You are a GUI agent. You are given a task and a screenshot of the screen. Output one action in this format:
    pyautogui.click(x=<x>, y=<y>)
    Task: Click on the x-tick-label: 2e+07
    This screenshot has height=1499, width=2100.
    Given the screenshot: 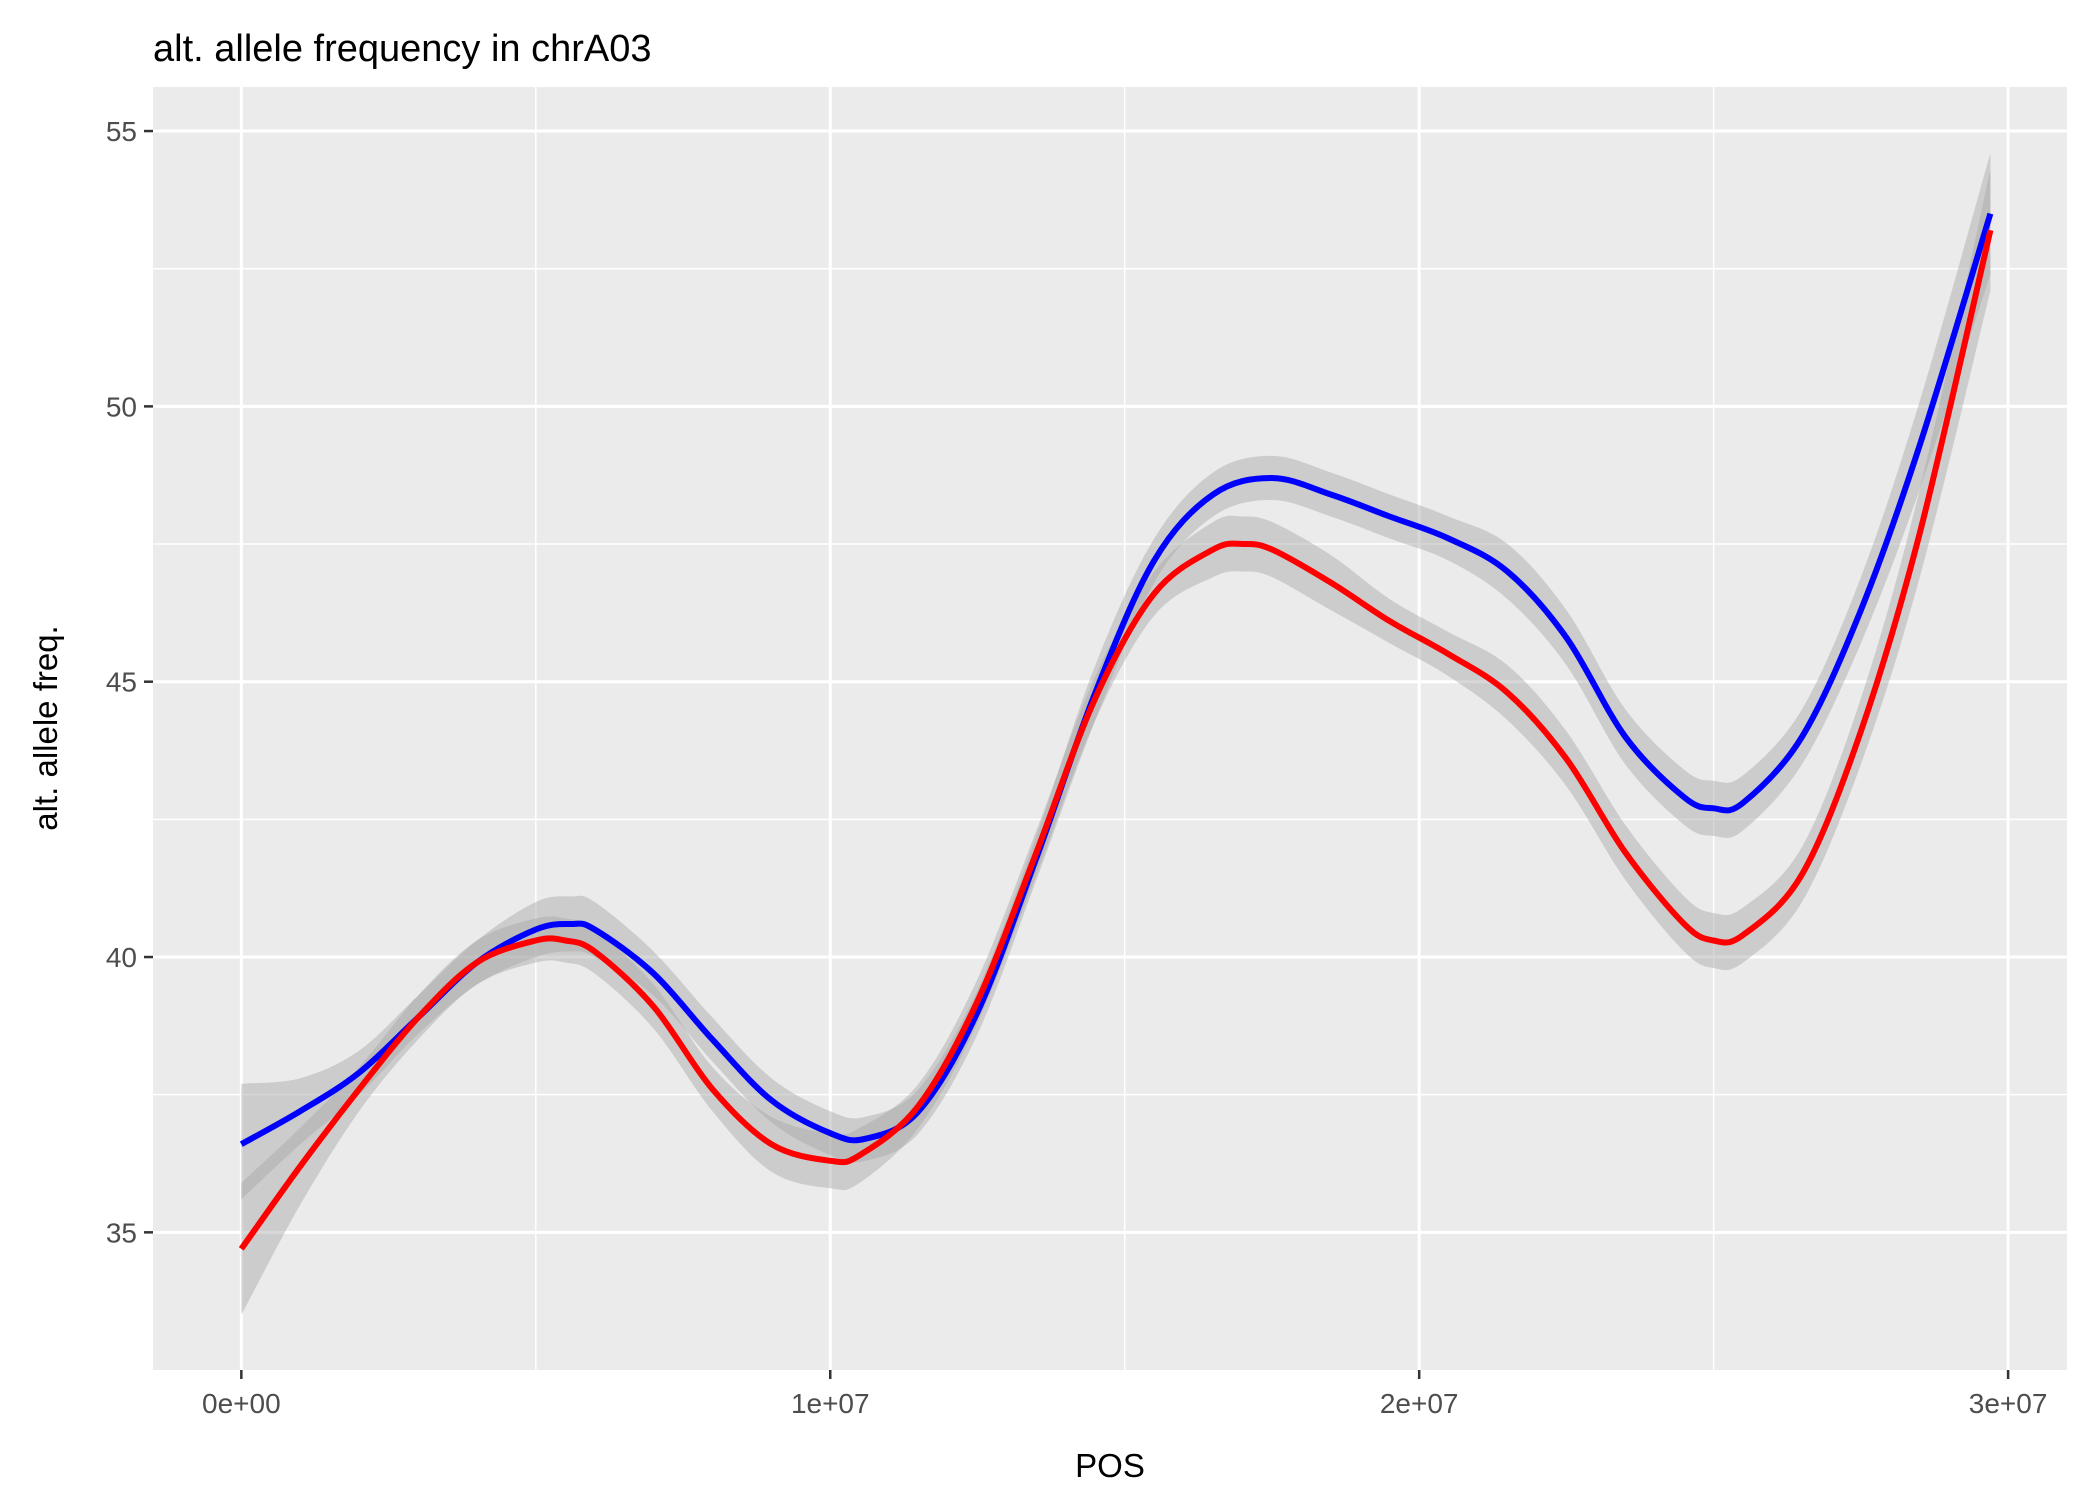 What is the action you would take?
    pyautogui.click(x=1419, y=1403)
    